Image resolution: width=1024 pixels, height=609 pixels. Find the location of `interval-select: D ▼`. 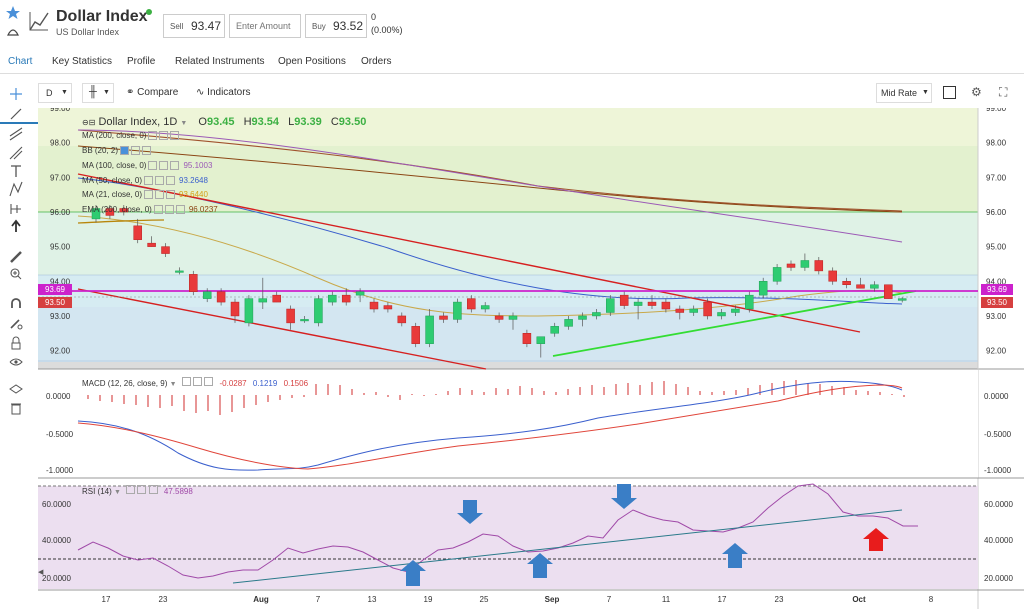

interval-select: D ▼ is located at coordinates (55, 93).